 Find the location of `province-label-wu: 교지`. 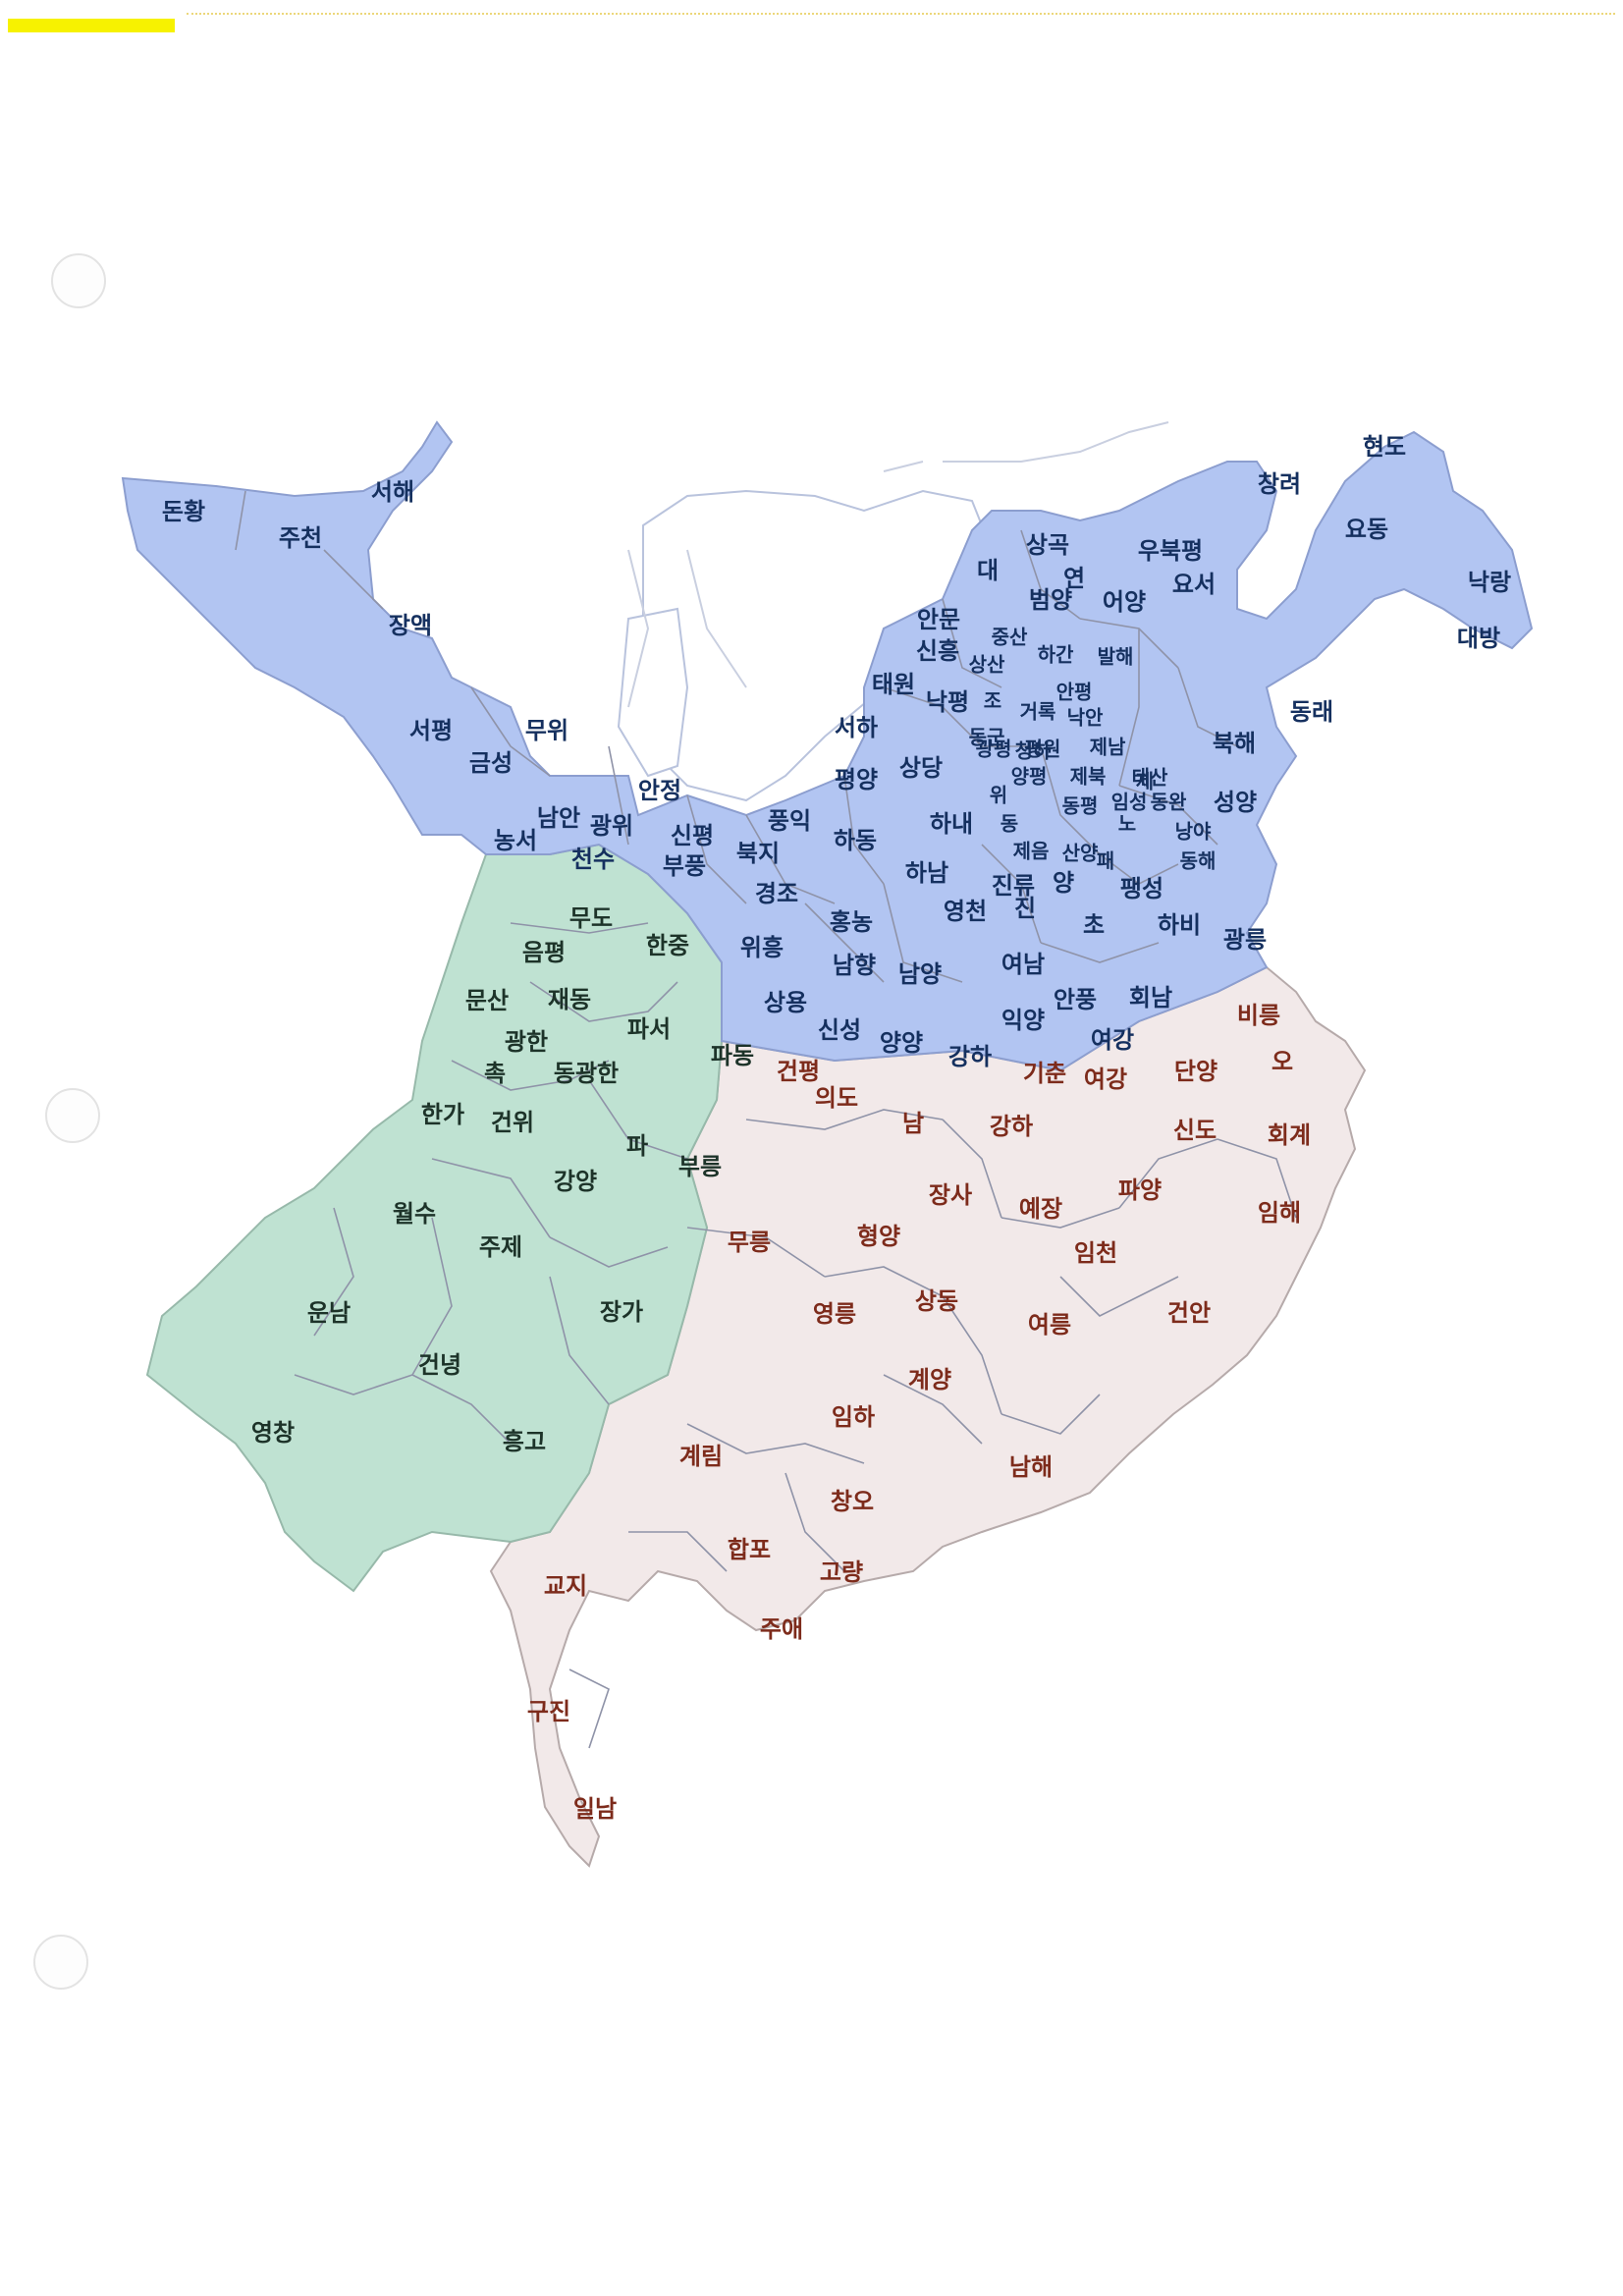

province-label-wu: 교지 is located at coordinates (566, 1586).